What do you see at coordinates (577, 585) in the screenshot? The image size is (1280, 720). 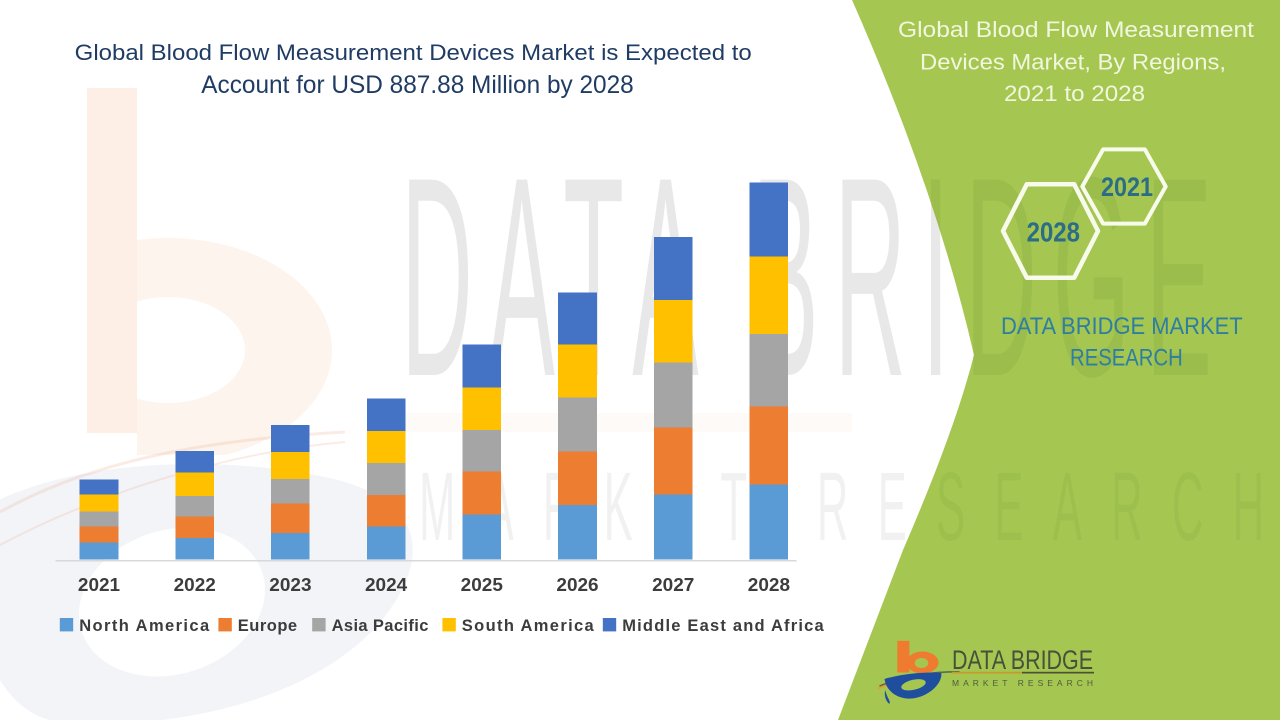 I see `svg-text: 2026` at bounding box center [577, 585].